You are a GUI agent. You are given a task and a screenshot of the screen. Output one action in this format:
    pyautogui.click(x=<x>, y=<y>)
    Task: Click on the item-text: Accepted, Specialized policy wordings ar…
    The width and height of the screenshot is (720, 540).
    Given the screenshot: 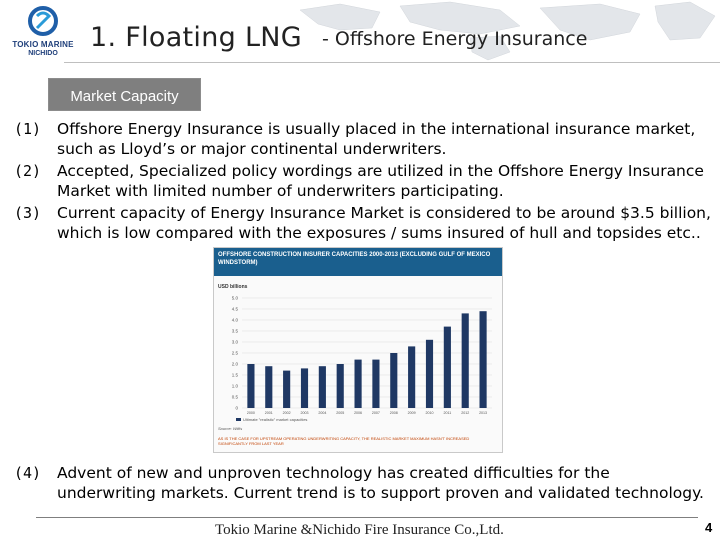 What is the action you would take?
    pyautogui.click(x=380, y=181)
    